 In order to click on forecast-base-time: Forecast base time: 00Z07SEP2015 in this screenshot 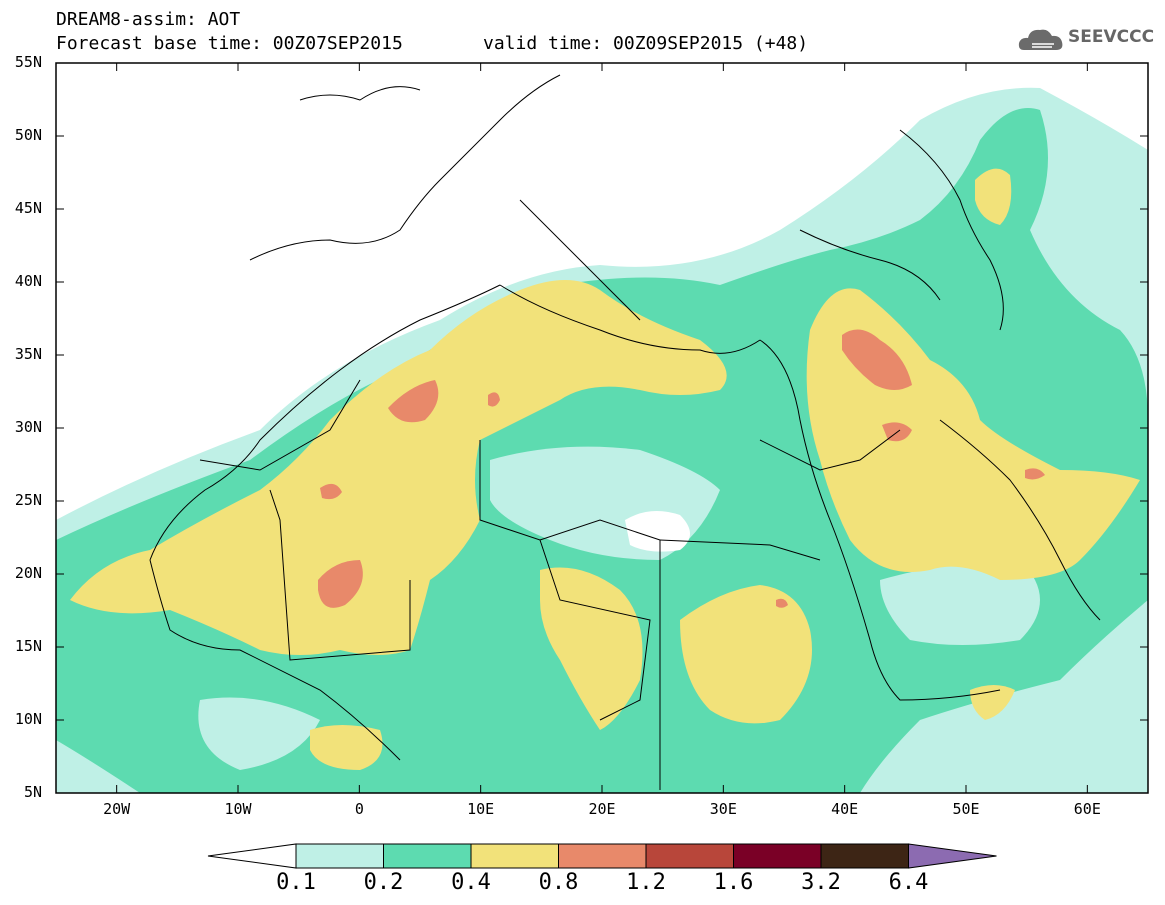, I will do `click(229, 43)`.